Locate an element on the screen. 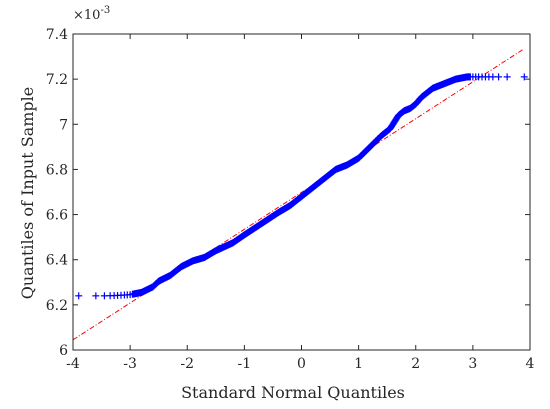 This screenshot has width=550, height=409. y-tick-label: 6.6 is located at coordinates (57, 216).